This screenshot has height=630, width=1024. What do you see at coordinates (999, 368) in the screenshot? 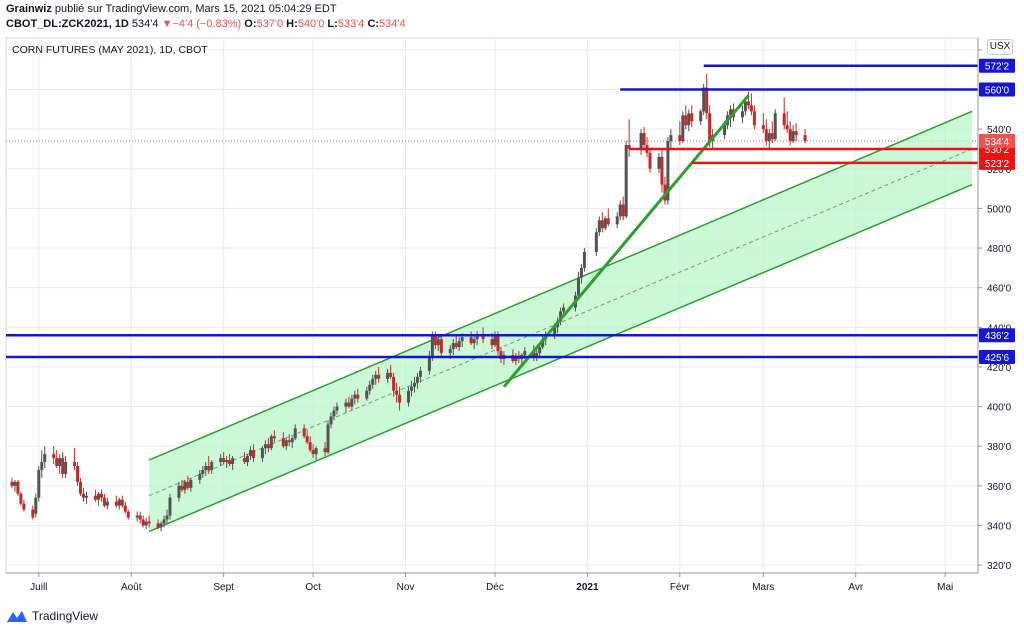
I see `y-tick-label: 420'0` at bounding box center [999, 368].